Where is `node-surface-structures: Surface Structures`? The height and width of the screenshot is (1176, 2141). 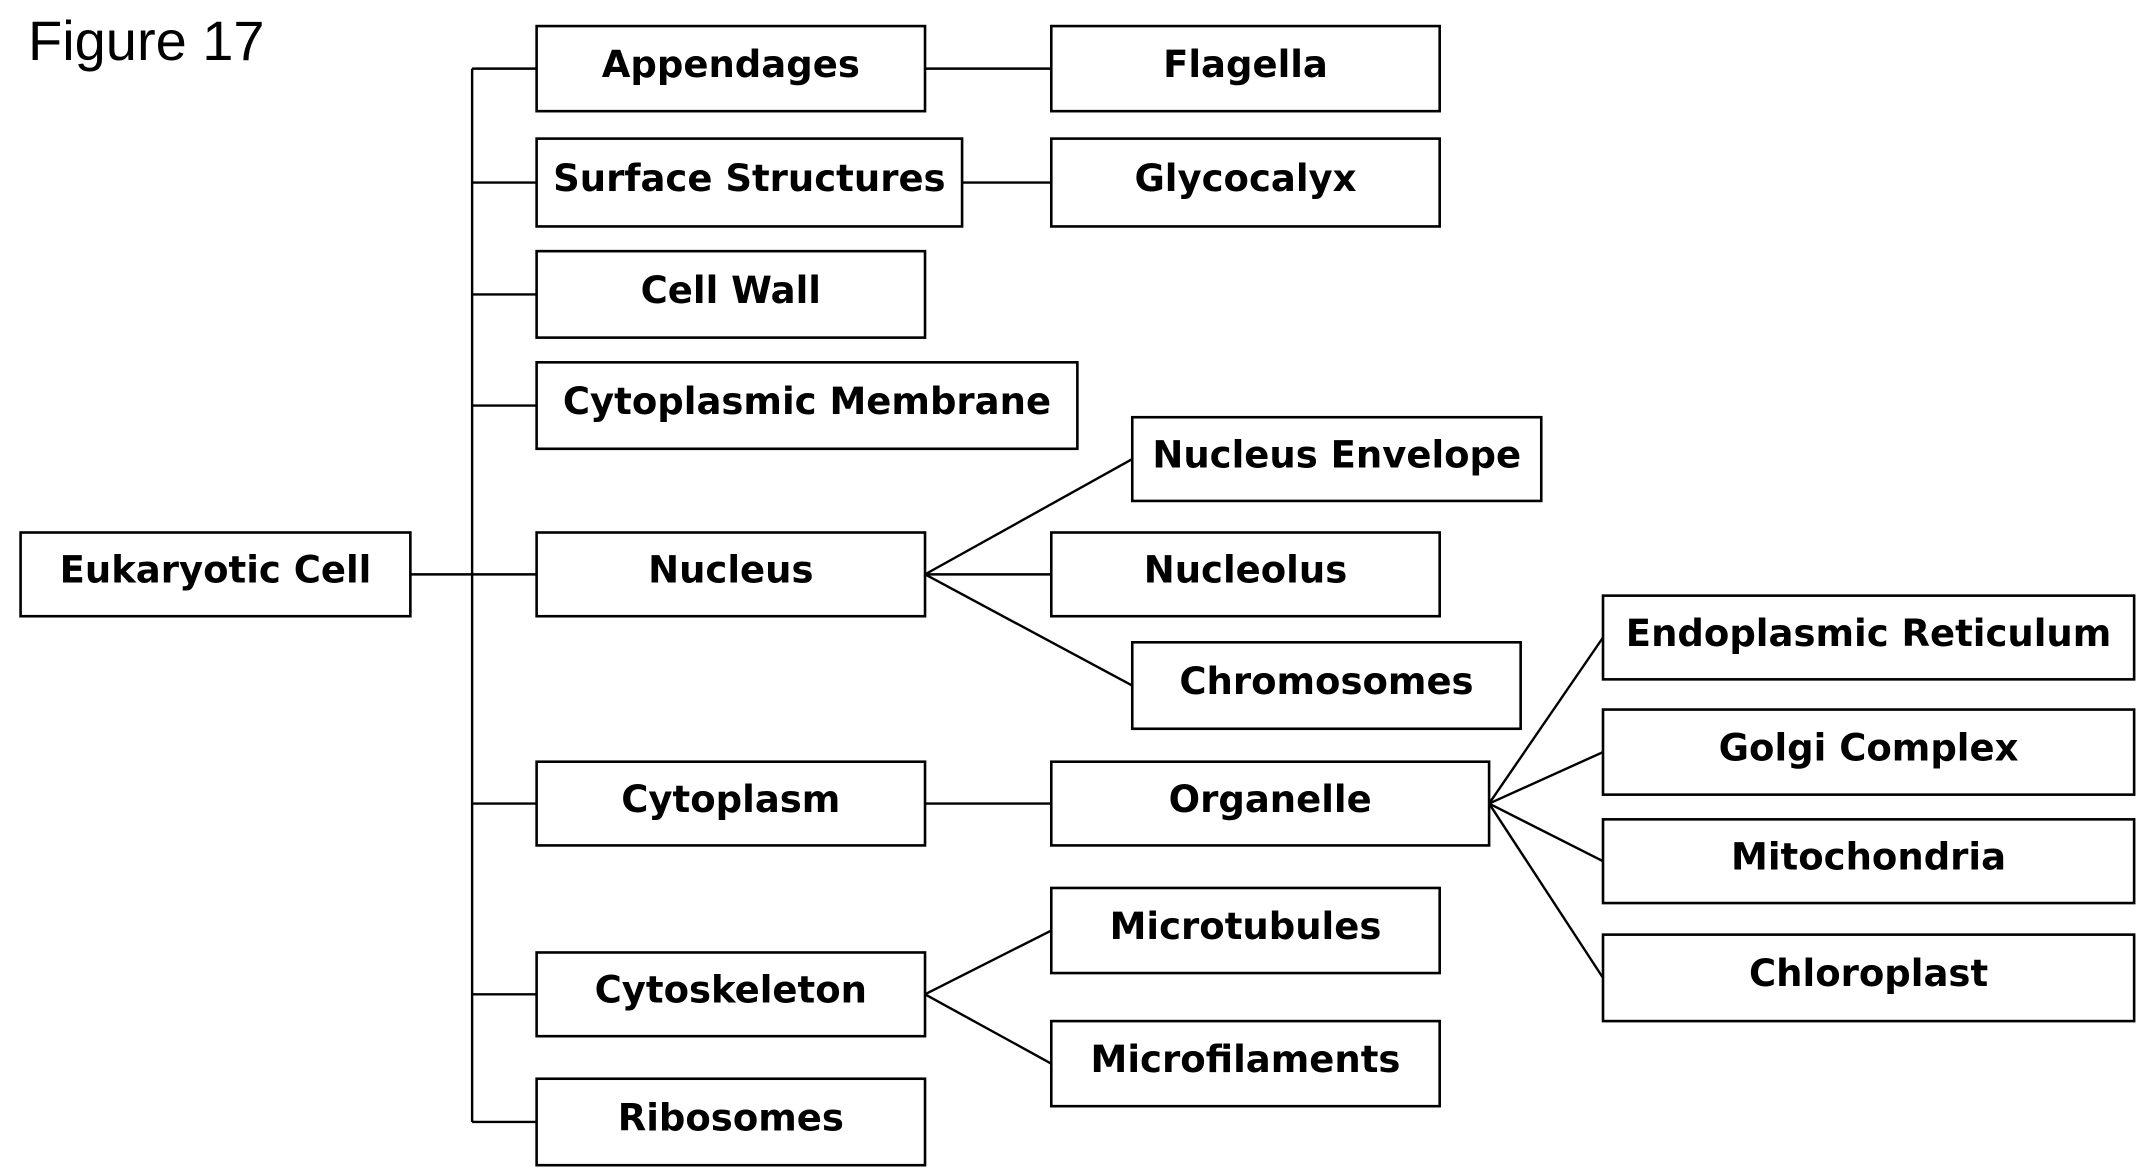 node-surface-structures: Surface Structures is located at coordinates (749, 182).